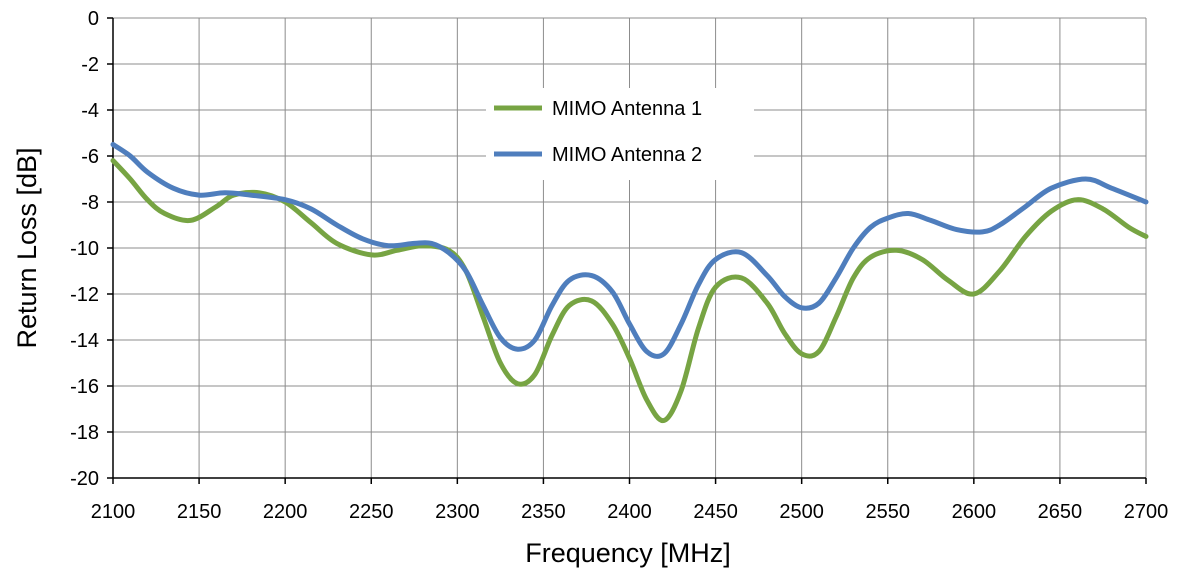  I want to click on x-tick-label-2400: 2400, so click(629, 512).